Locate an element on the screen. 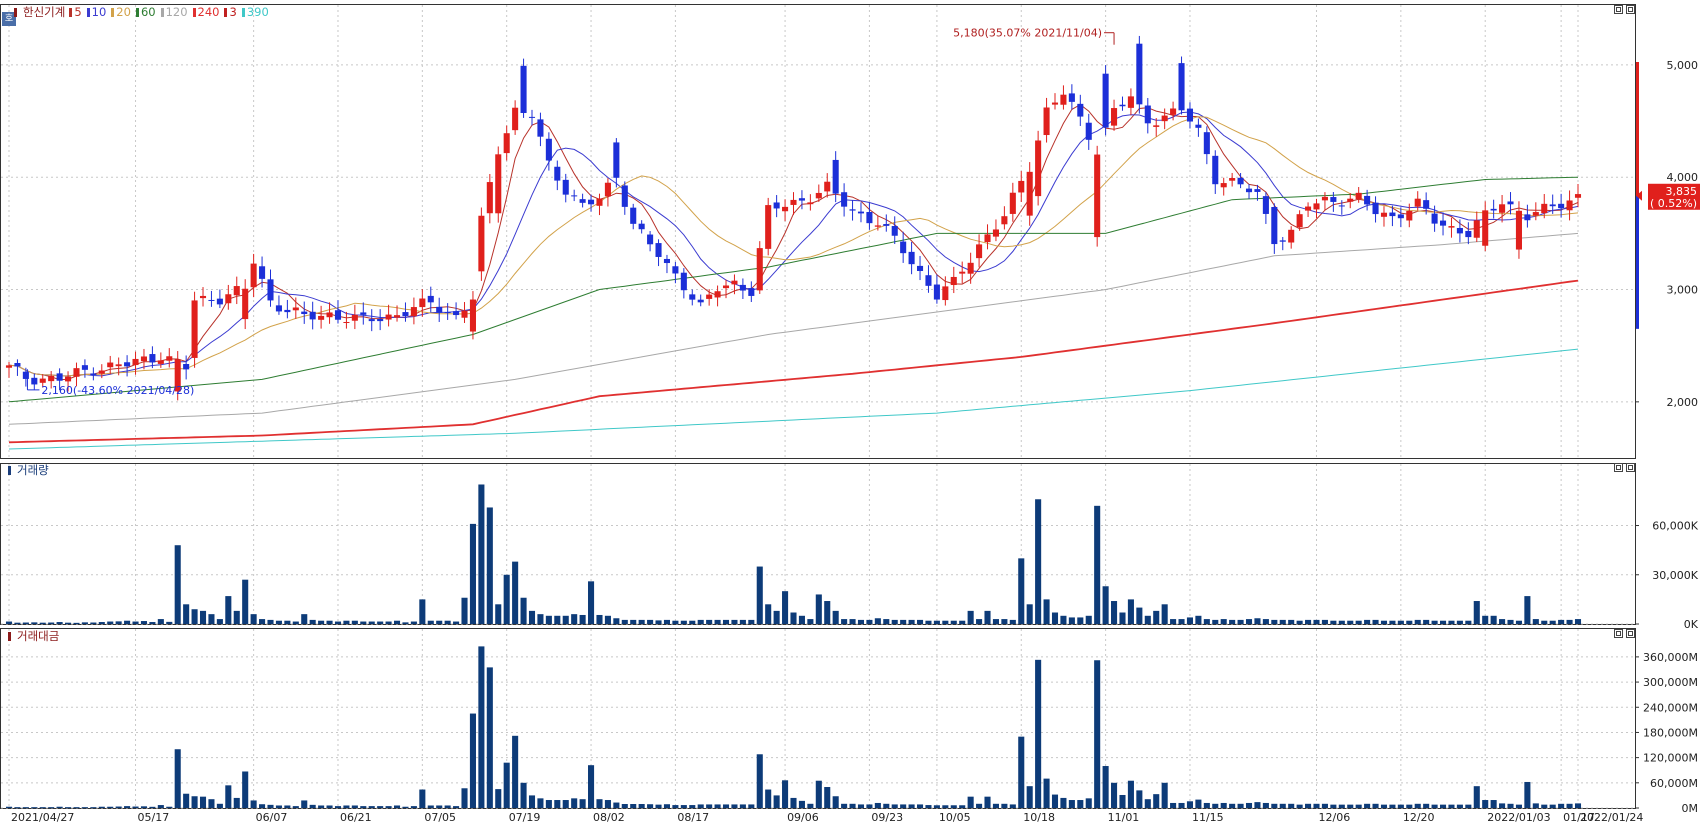 The width and height of the screenshot is (1703, 825). volume-panel-close-button is located at coordinates (1630, 467).